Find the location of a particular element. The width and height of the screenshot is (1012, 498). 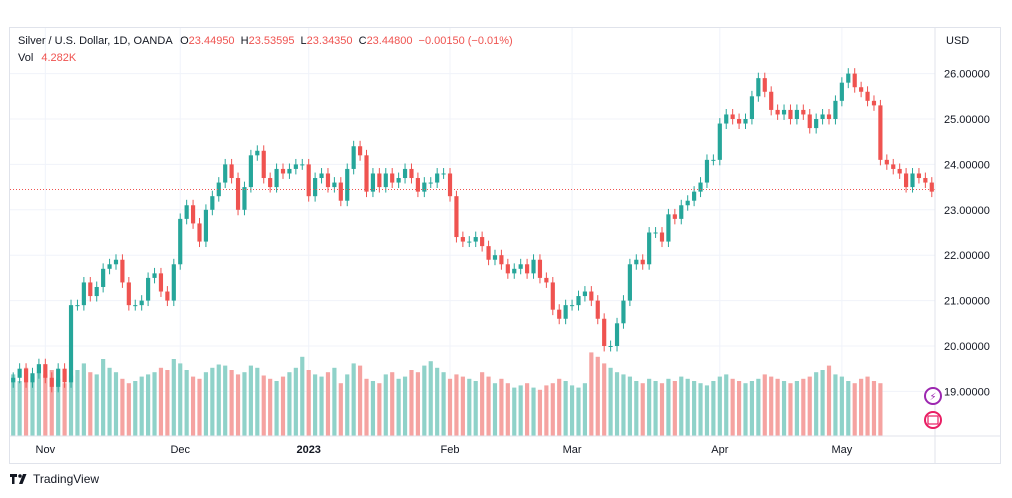

time-tick-label: Dec is located at coordinates (180, 450).